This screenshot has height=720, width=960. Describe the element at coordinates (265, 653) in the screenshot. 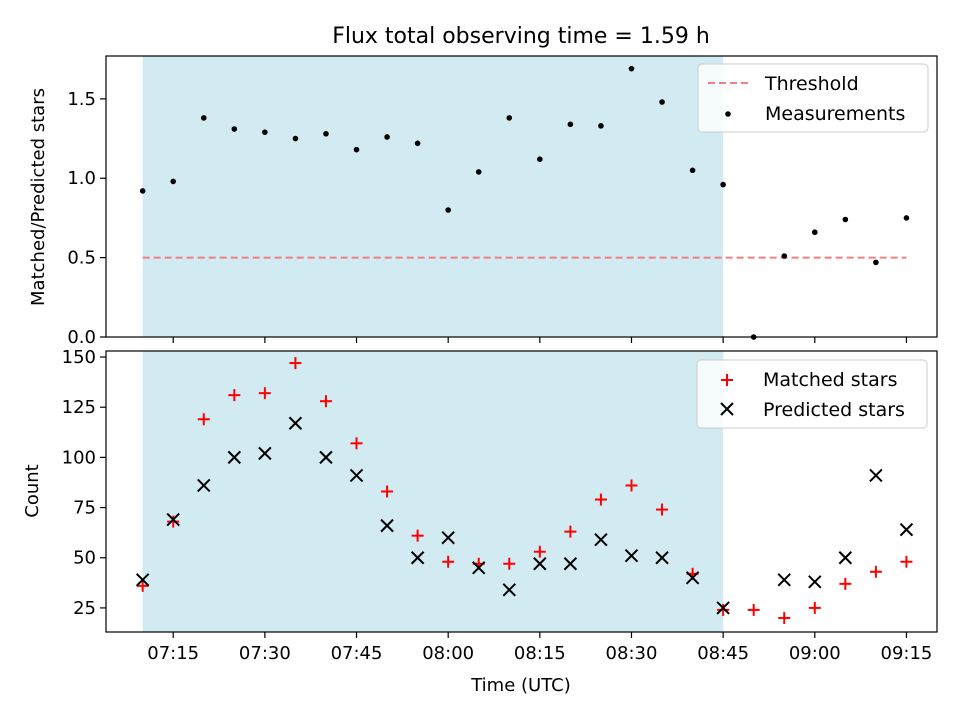

I see `x-tick-label: 07:30` at that location.